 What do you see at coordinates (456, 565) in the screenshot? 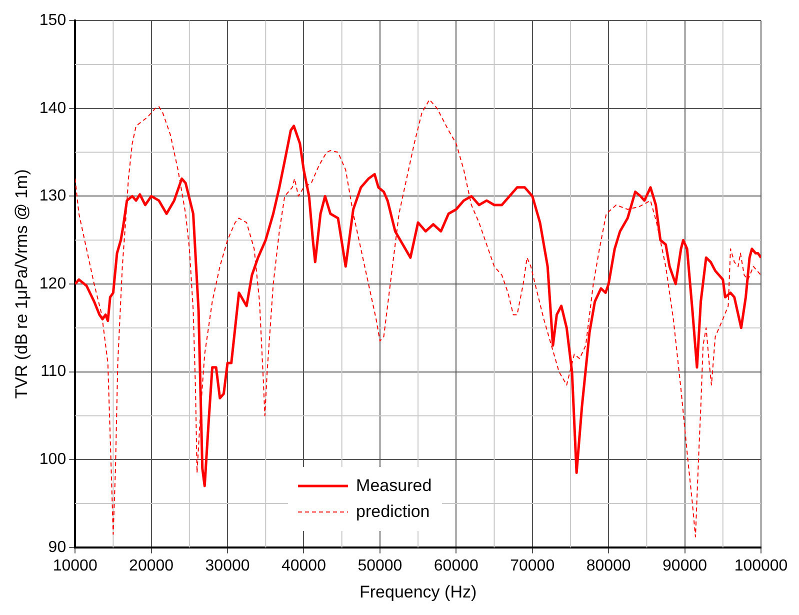
I see `x-tick-label: 60000` at bounding box center [456, 565].